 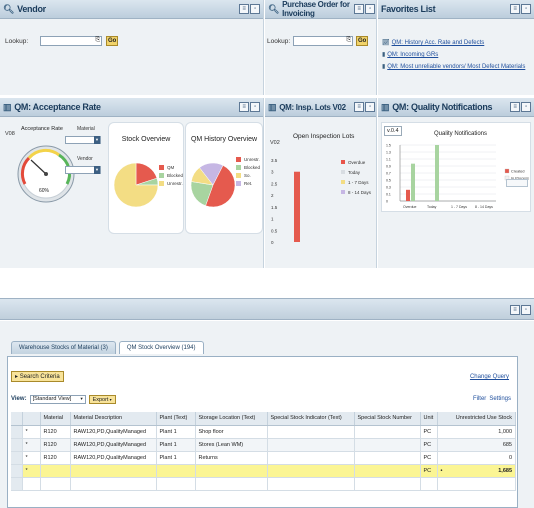 What do you see at coordinates (110, 399) in the screenshot?
I see `chevron-down-icon: ▾` at bounding box center [110, 399].